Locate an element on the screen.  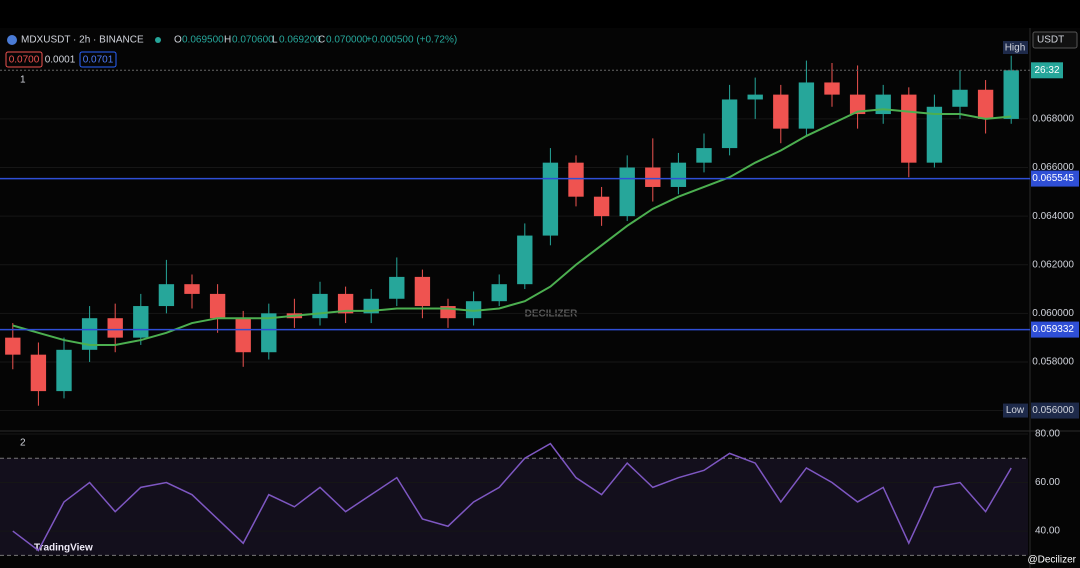
status-dot is located at coordinates (158, 40).